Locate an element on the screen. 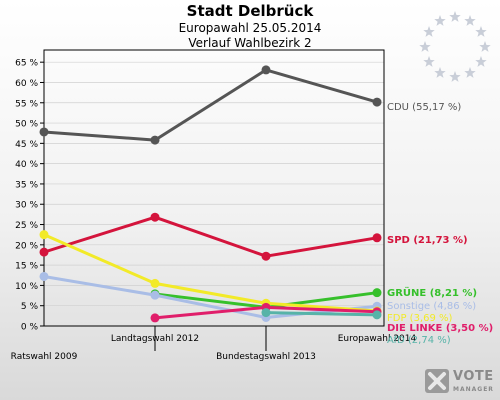 The width and height of the screenshot is (500, 400). brand-name: VOTE MANAGER is located at coordinates (473, 383).